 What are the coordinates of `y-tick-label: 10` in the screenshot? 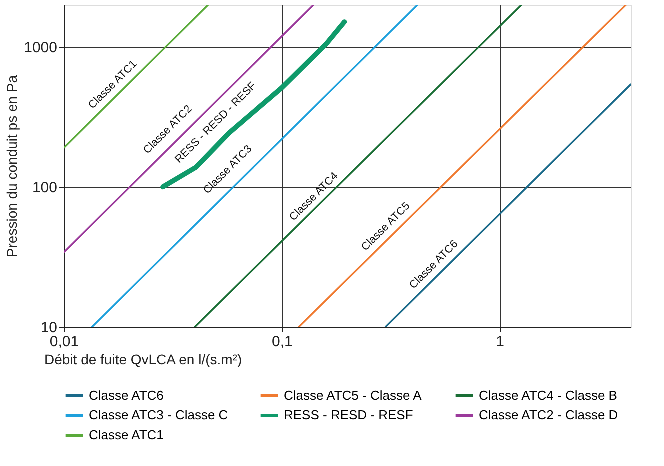 It's located at (49, 328).